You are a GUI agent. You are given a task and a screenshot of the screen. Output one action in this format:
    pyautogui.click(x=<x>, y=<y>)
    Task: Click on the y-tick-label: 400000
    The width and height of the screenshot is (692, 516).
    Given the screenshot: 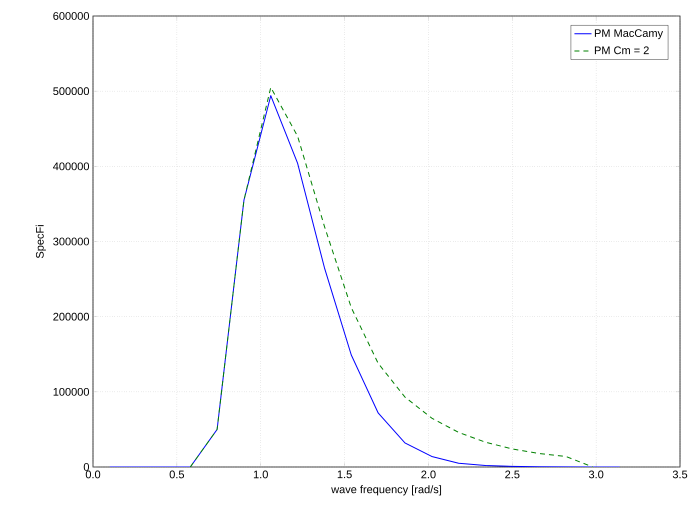 What is the action you would take?
    pyautogui.click(x=71, y=166)
    